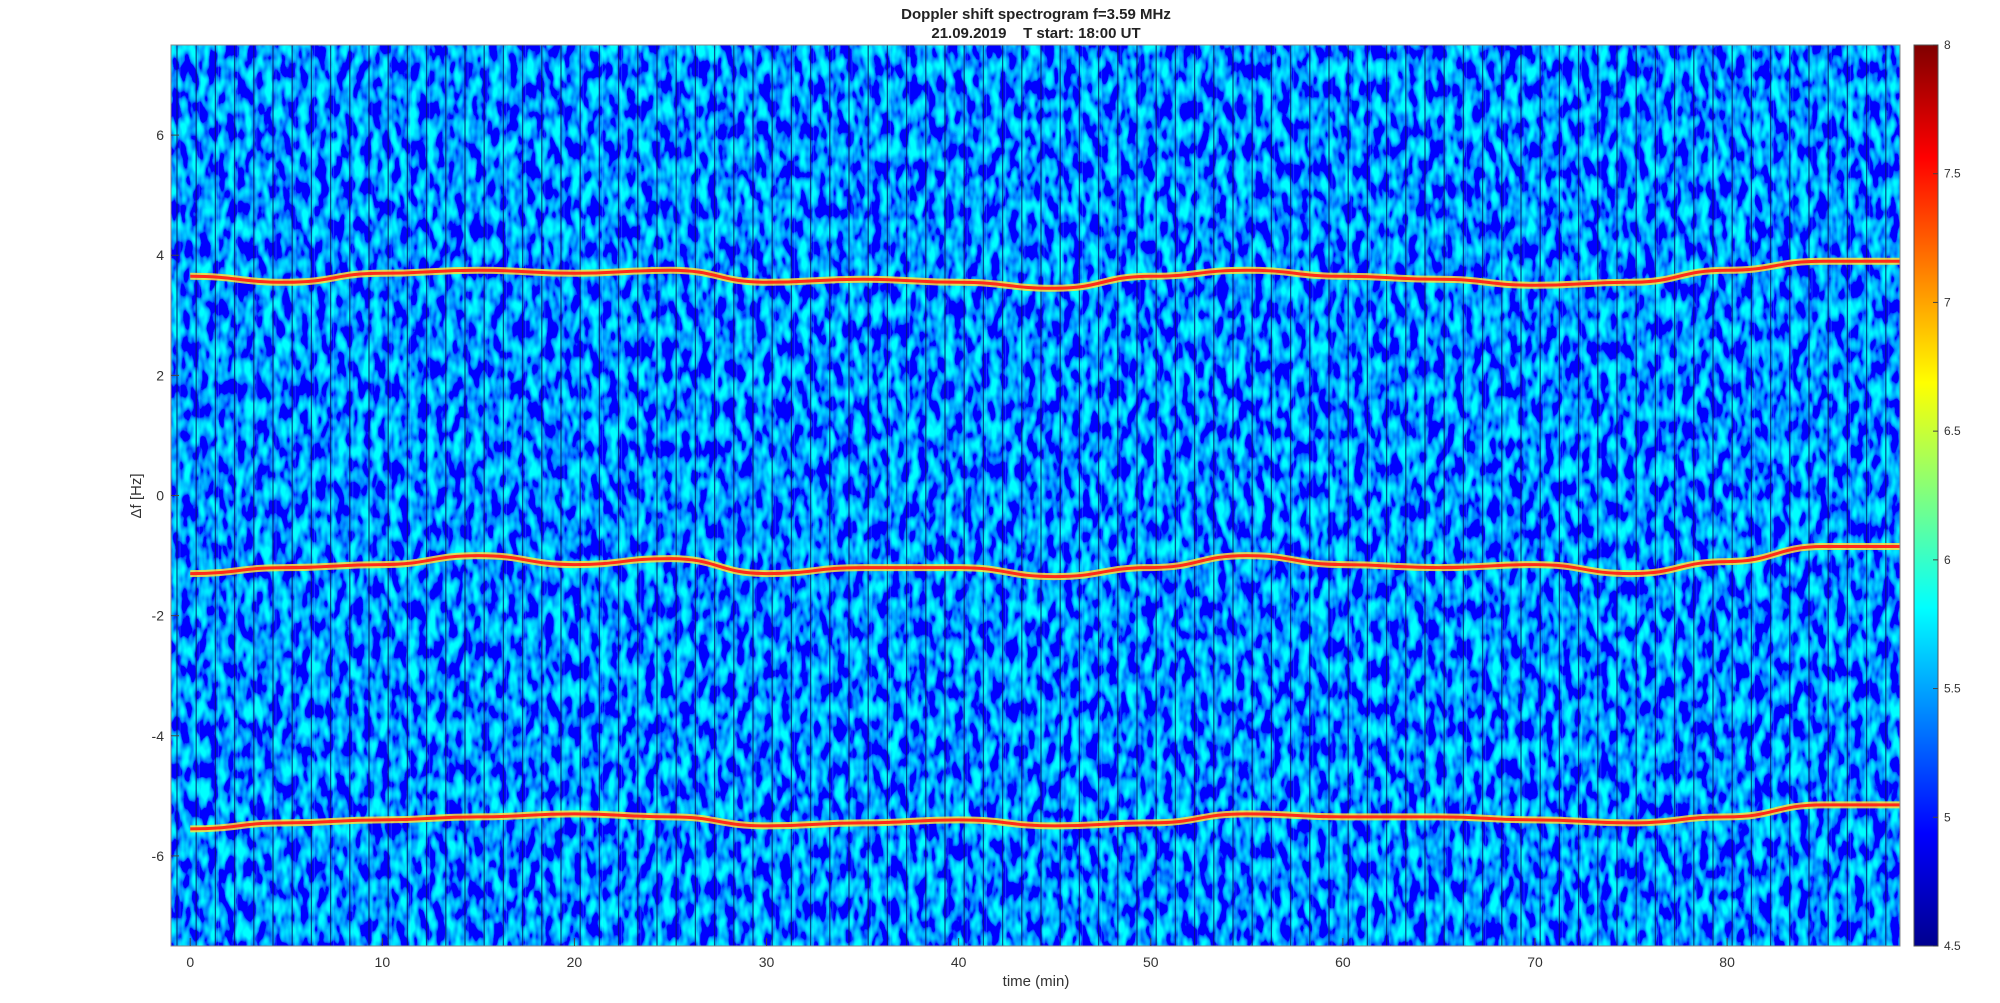 The height and width of the screenshot is (1003, 2000). I want to click on y-tick-label: -4, so click(158, 736).